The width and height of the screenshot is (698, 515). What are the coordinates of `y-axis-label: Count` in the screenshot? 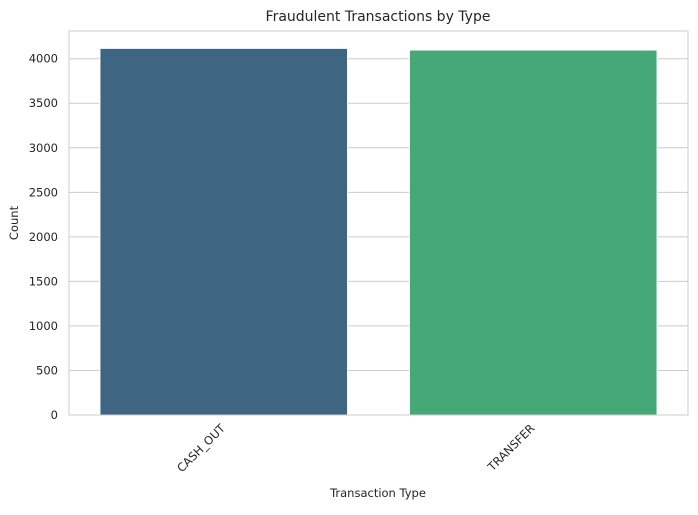 It's located at (14, 222).